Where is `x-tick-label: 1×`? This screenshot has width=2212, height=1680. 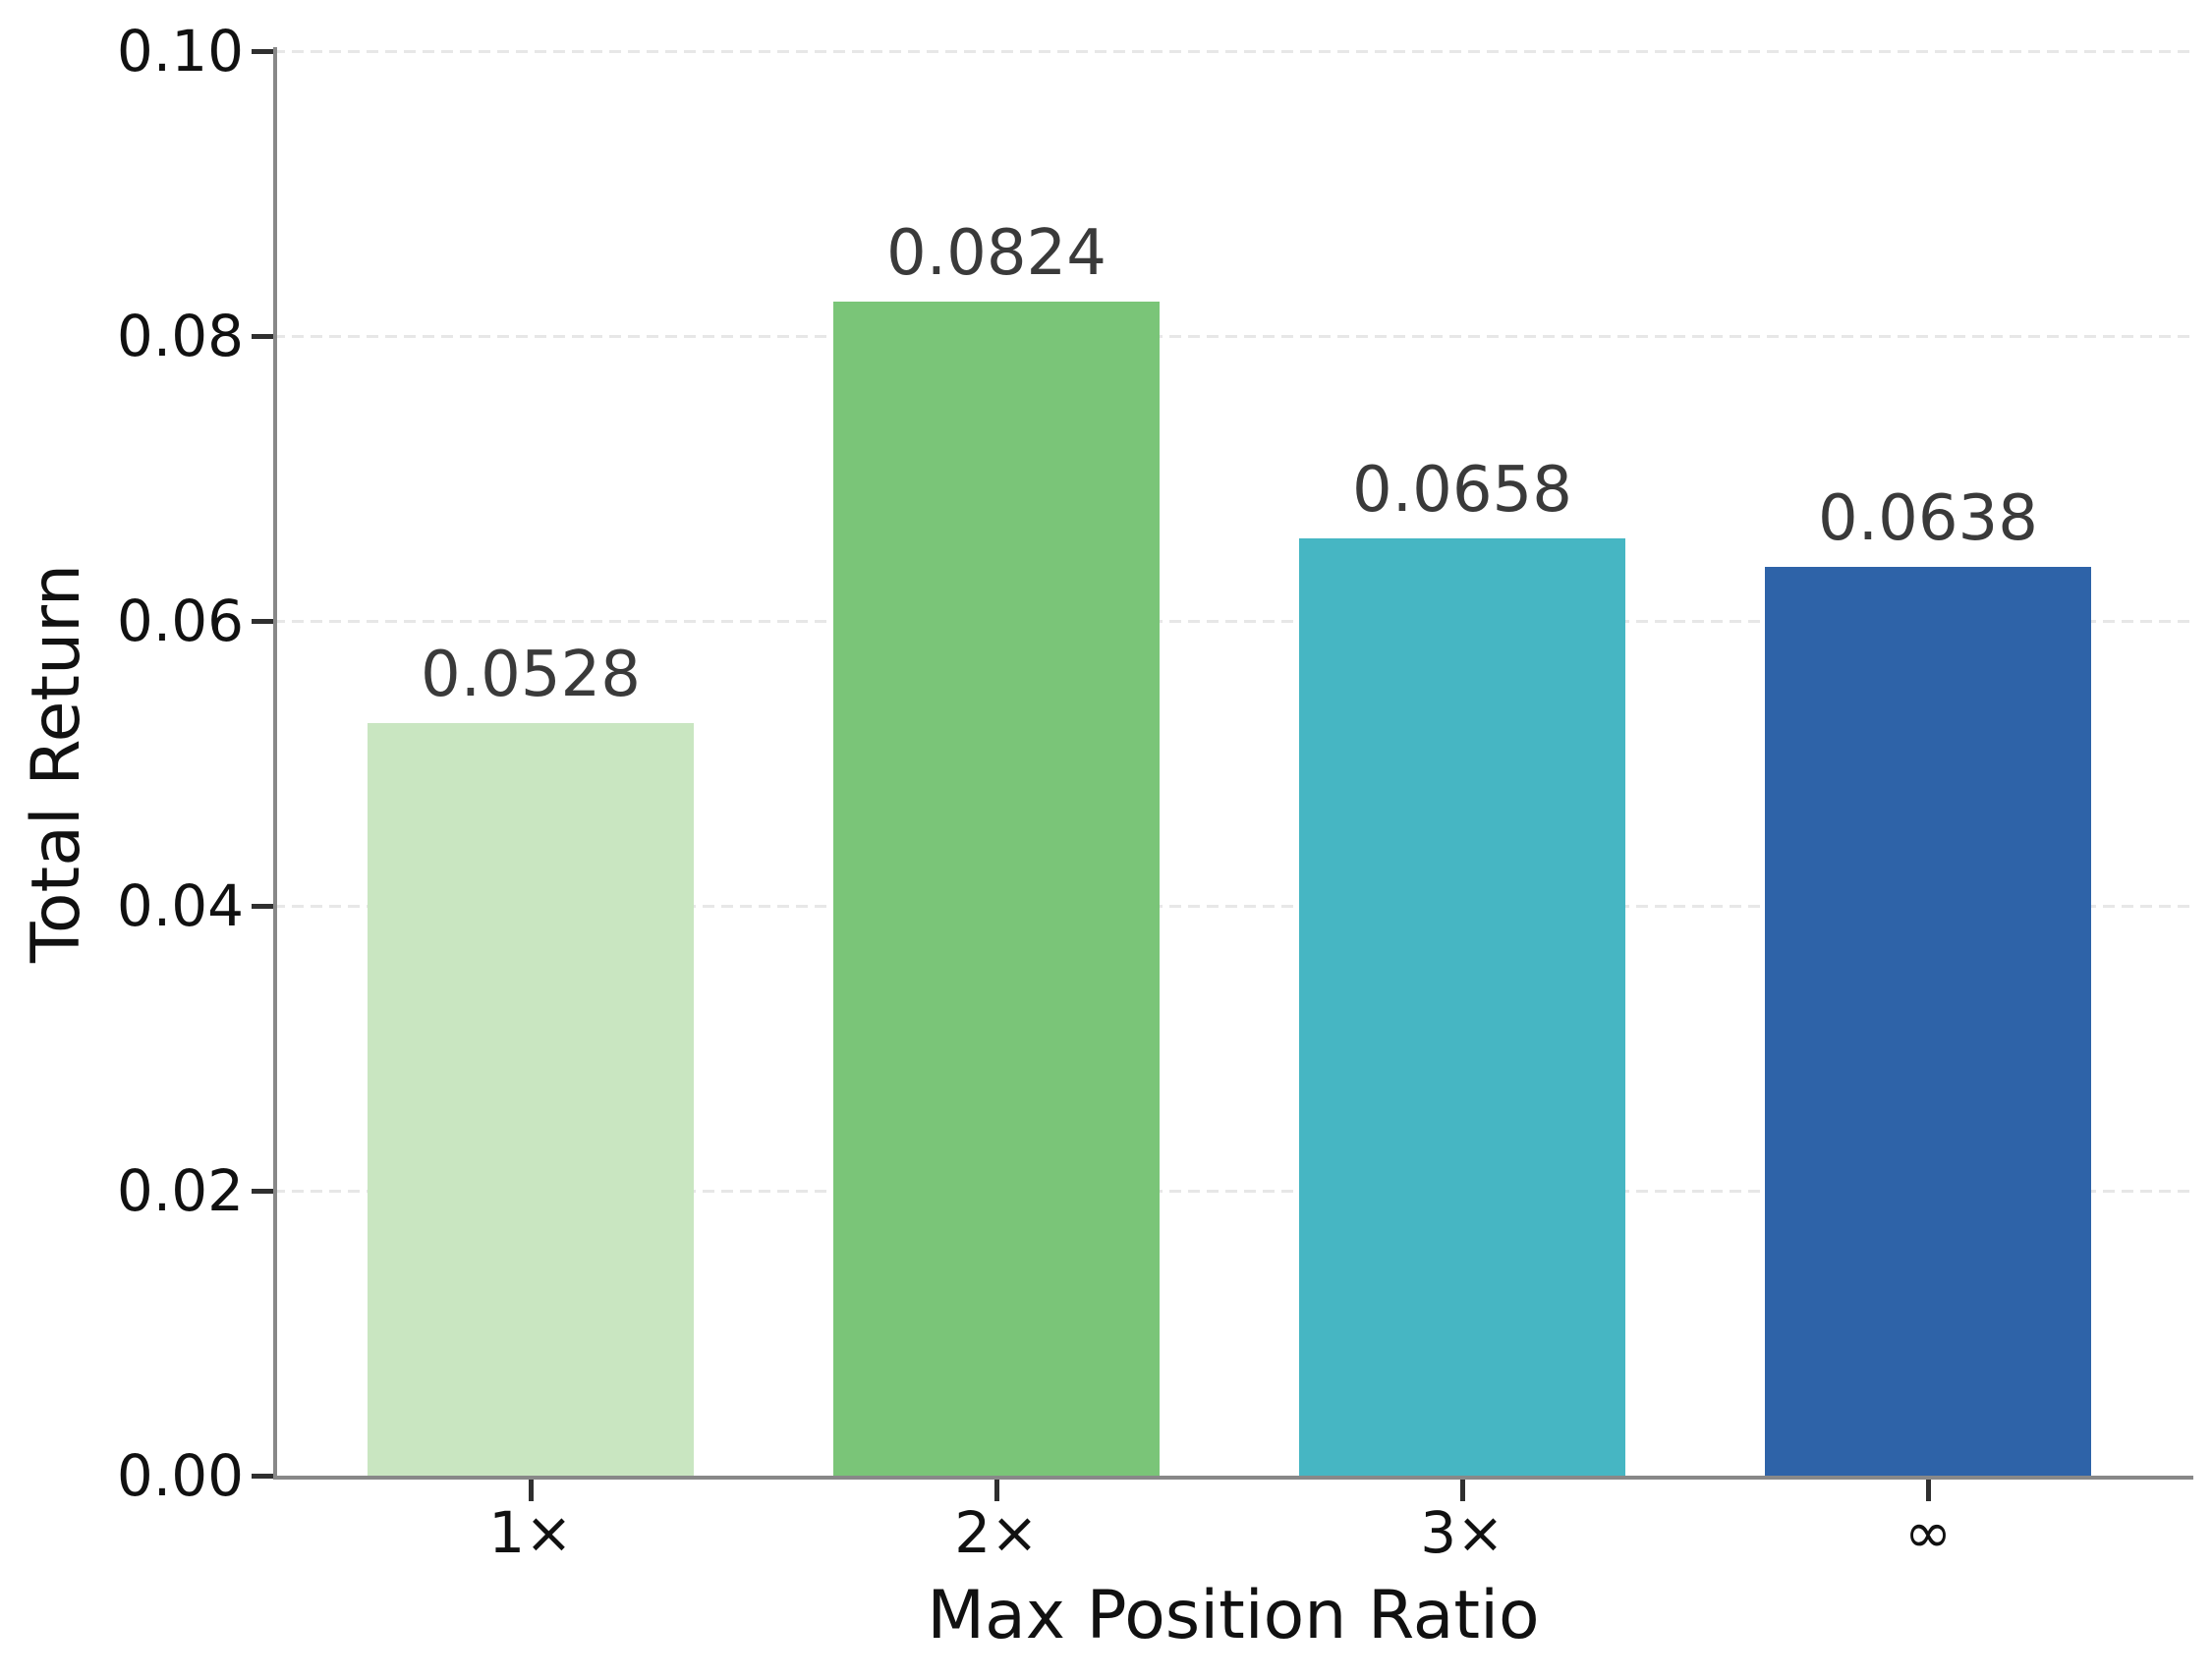
x-tick-label: 1× is located at coordinates (530, 1532).